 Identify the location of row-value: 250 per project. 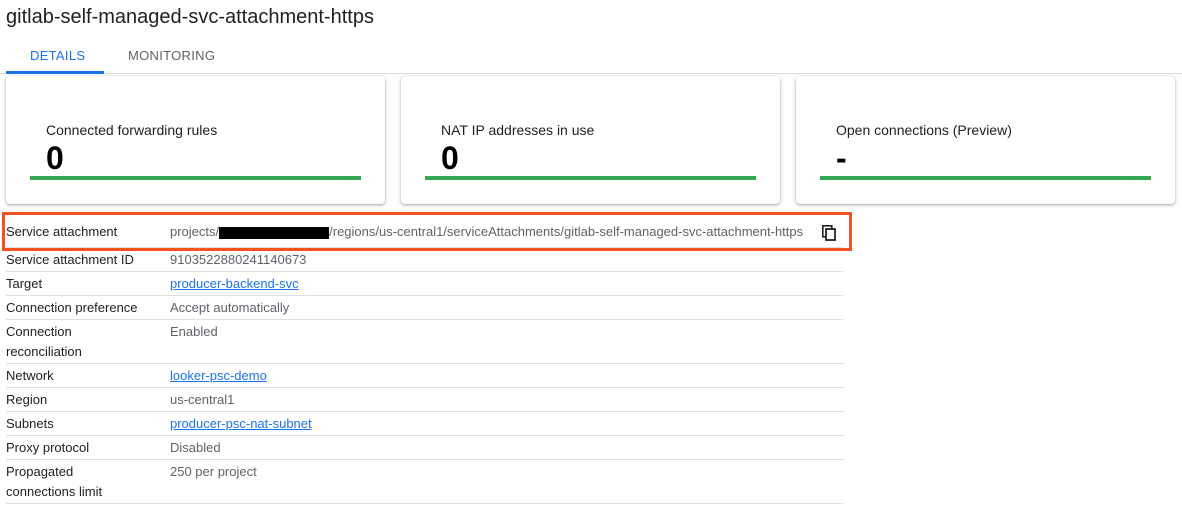
(213, 471).